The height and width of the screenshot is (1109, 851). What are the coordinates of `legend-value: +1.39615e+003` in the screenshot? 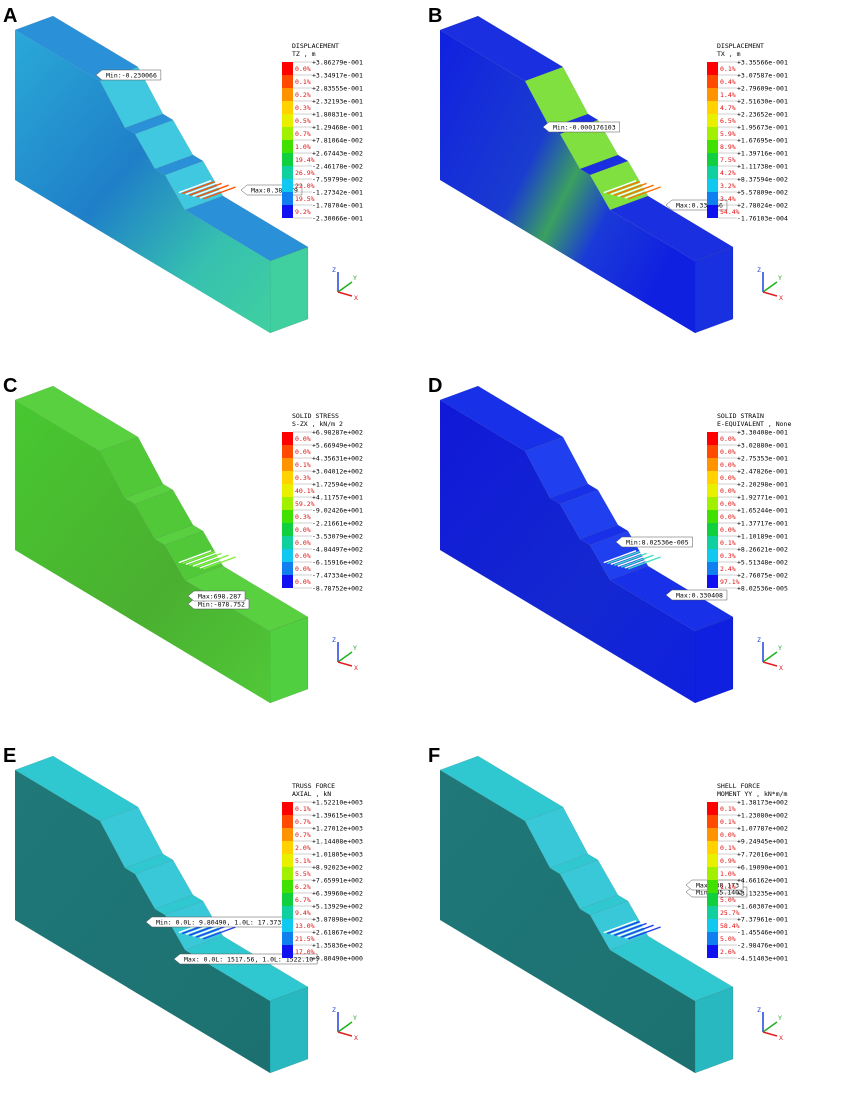 It's located at (337, 816).